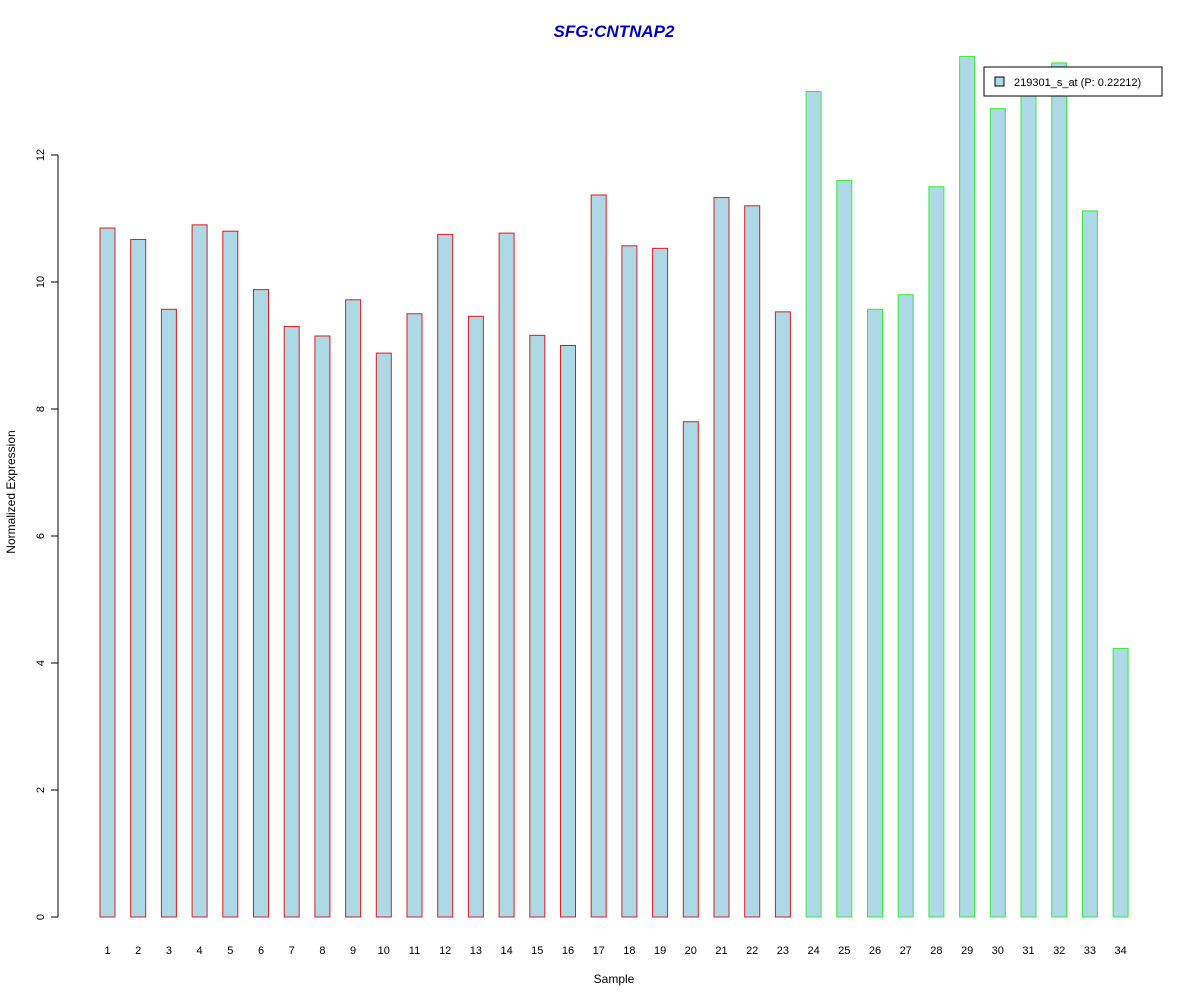  I want to click on x-tick-label: 20, so click(691, 951).